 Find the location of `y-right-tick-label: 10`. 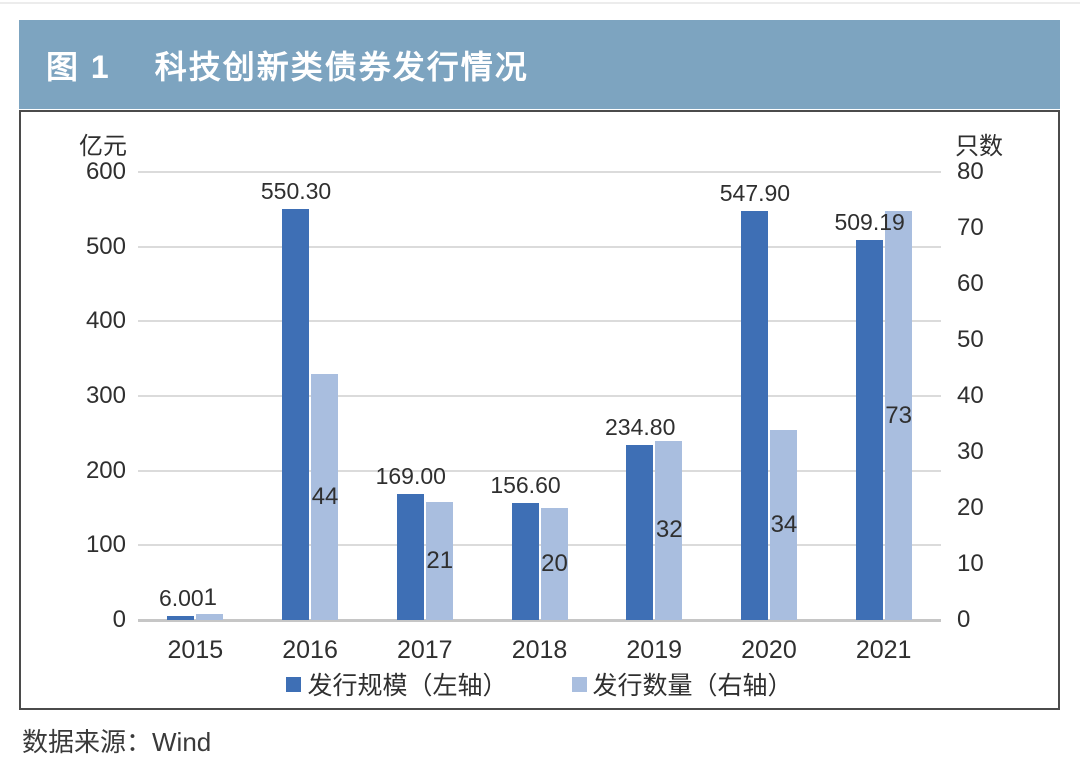

y-right-tick-label: 10 is located at coordinates (970, 563).